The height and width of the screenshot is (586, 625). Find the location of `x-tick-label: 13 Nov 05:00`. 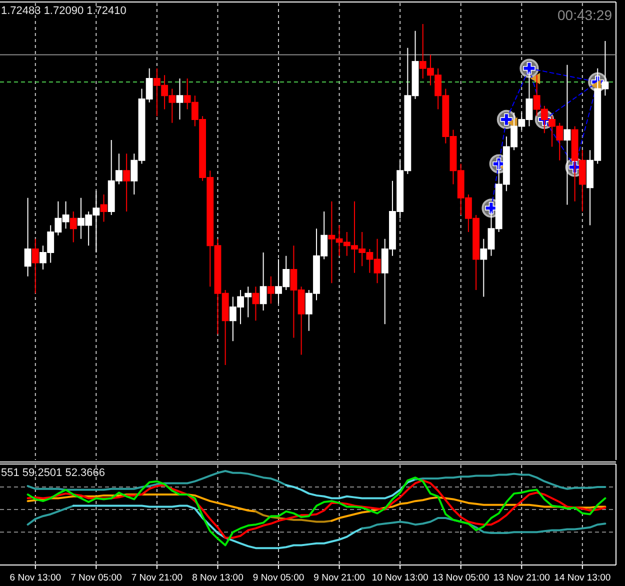

x-tick-label: 13 Nov 05:00 is located at coordinates (461, 578).